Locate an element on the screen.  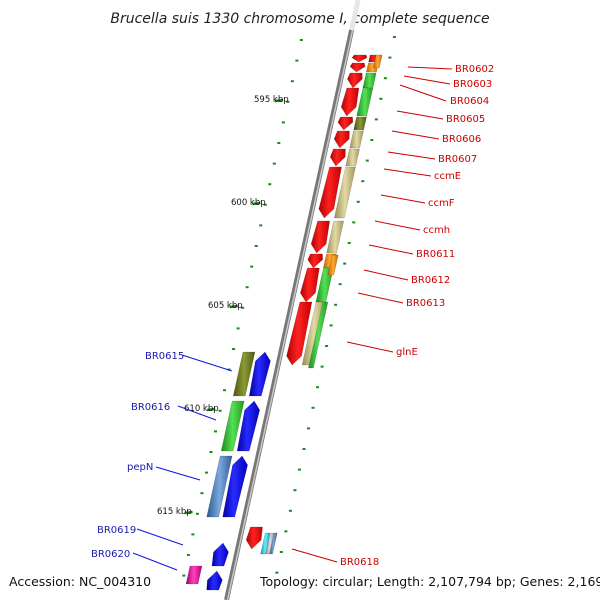
gene-label-ccmh: ccmh is located at coordinates (436, 230).